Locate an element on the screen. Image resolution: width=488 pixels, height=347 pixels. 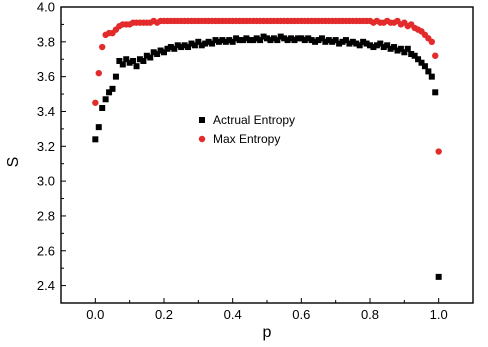
legend: Actrual Entropy Max Entropy is located at coordinates (246, 129).